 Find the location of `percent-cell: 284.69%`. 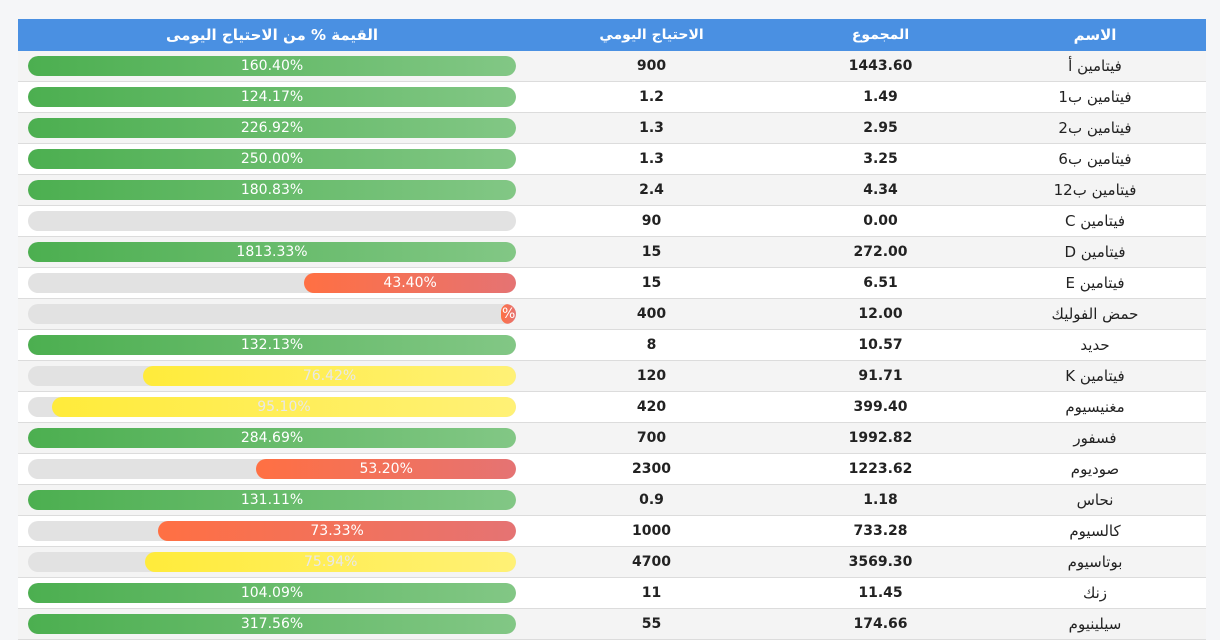

percent-cell: 284.69% is located at coordinates (272, 438).